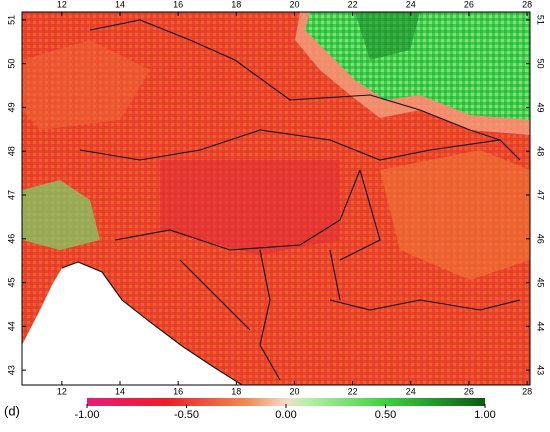 The width and height of the screenshot is (550, 432). Describe the element at coordinates (541, 107) in the screenshot. I see `y-tick-label-right: 49` at that location.